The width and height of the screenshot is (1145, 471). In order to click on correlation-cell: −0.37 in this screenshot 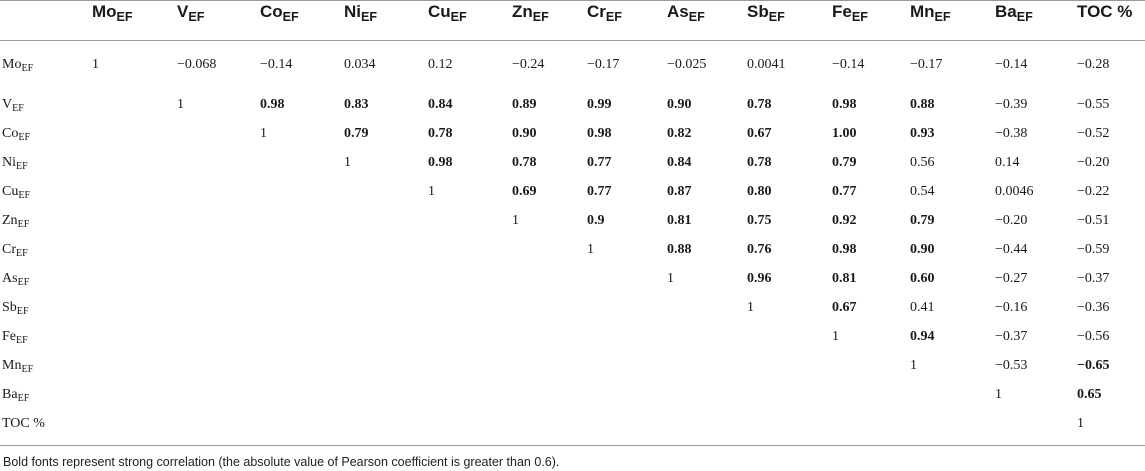, I will do `click(1093, 278)`.